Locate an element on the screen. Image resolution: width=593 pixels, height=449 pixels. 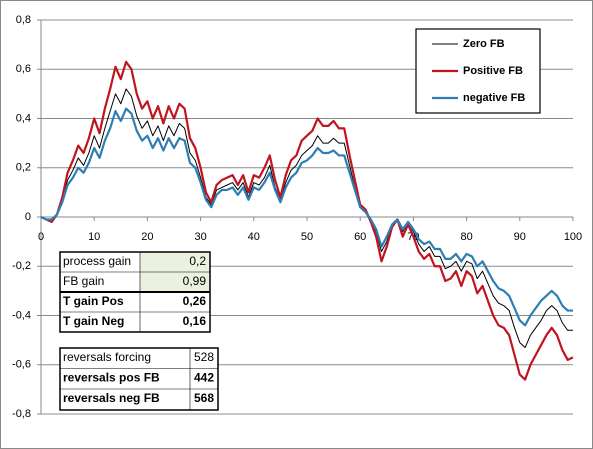
x-tick-label: 50 is located at coordinates (307, 237).